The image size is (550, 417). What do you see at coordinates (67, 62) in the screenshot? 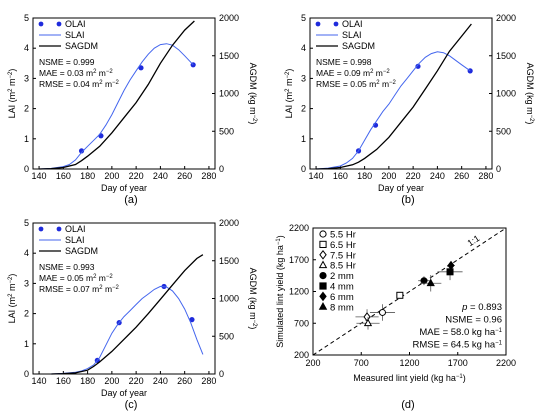
I see `stats-text: NSME = 0.999` at bounding box center [67, 62].